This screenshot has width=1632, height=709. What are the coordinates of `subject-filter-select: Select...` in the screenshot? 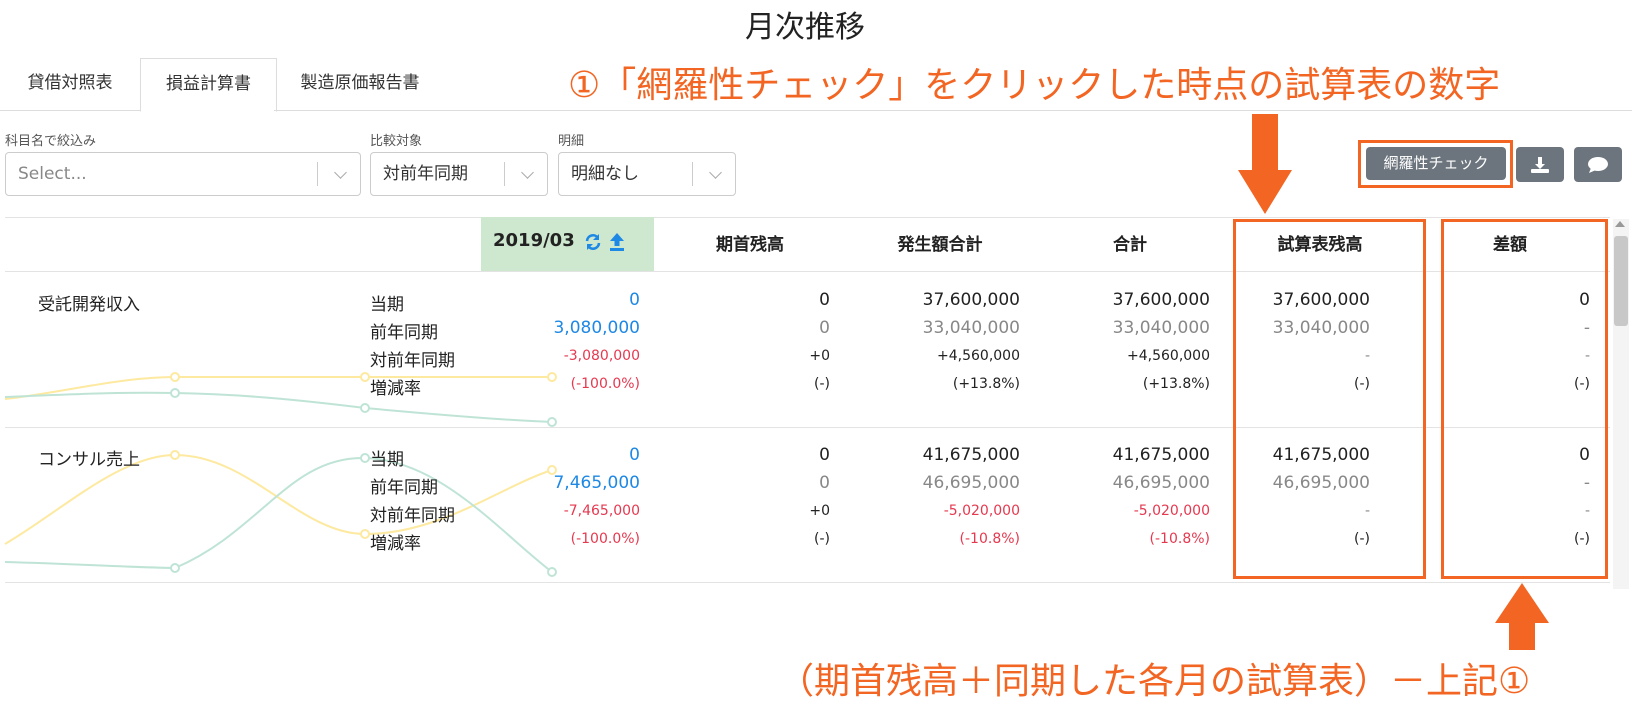 It's located at (183, 174).